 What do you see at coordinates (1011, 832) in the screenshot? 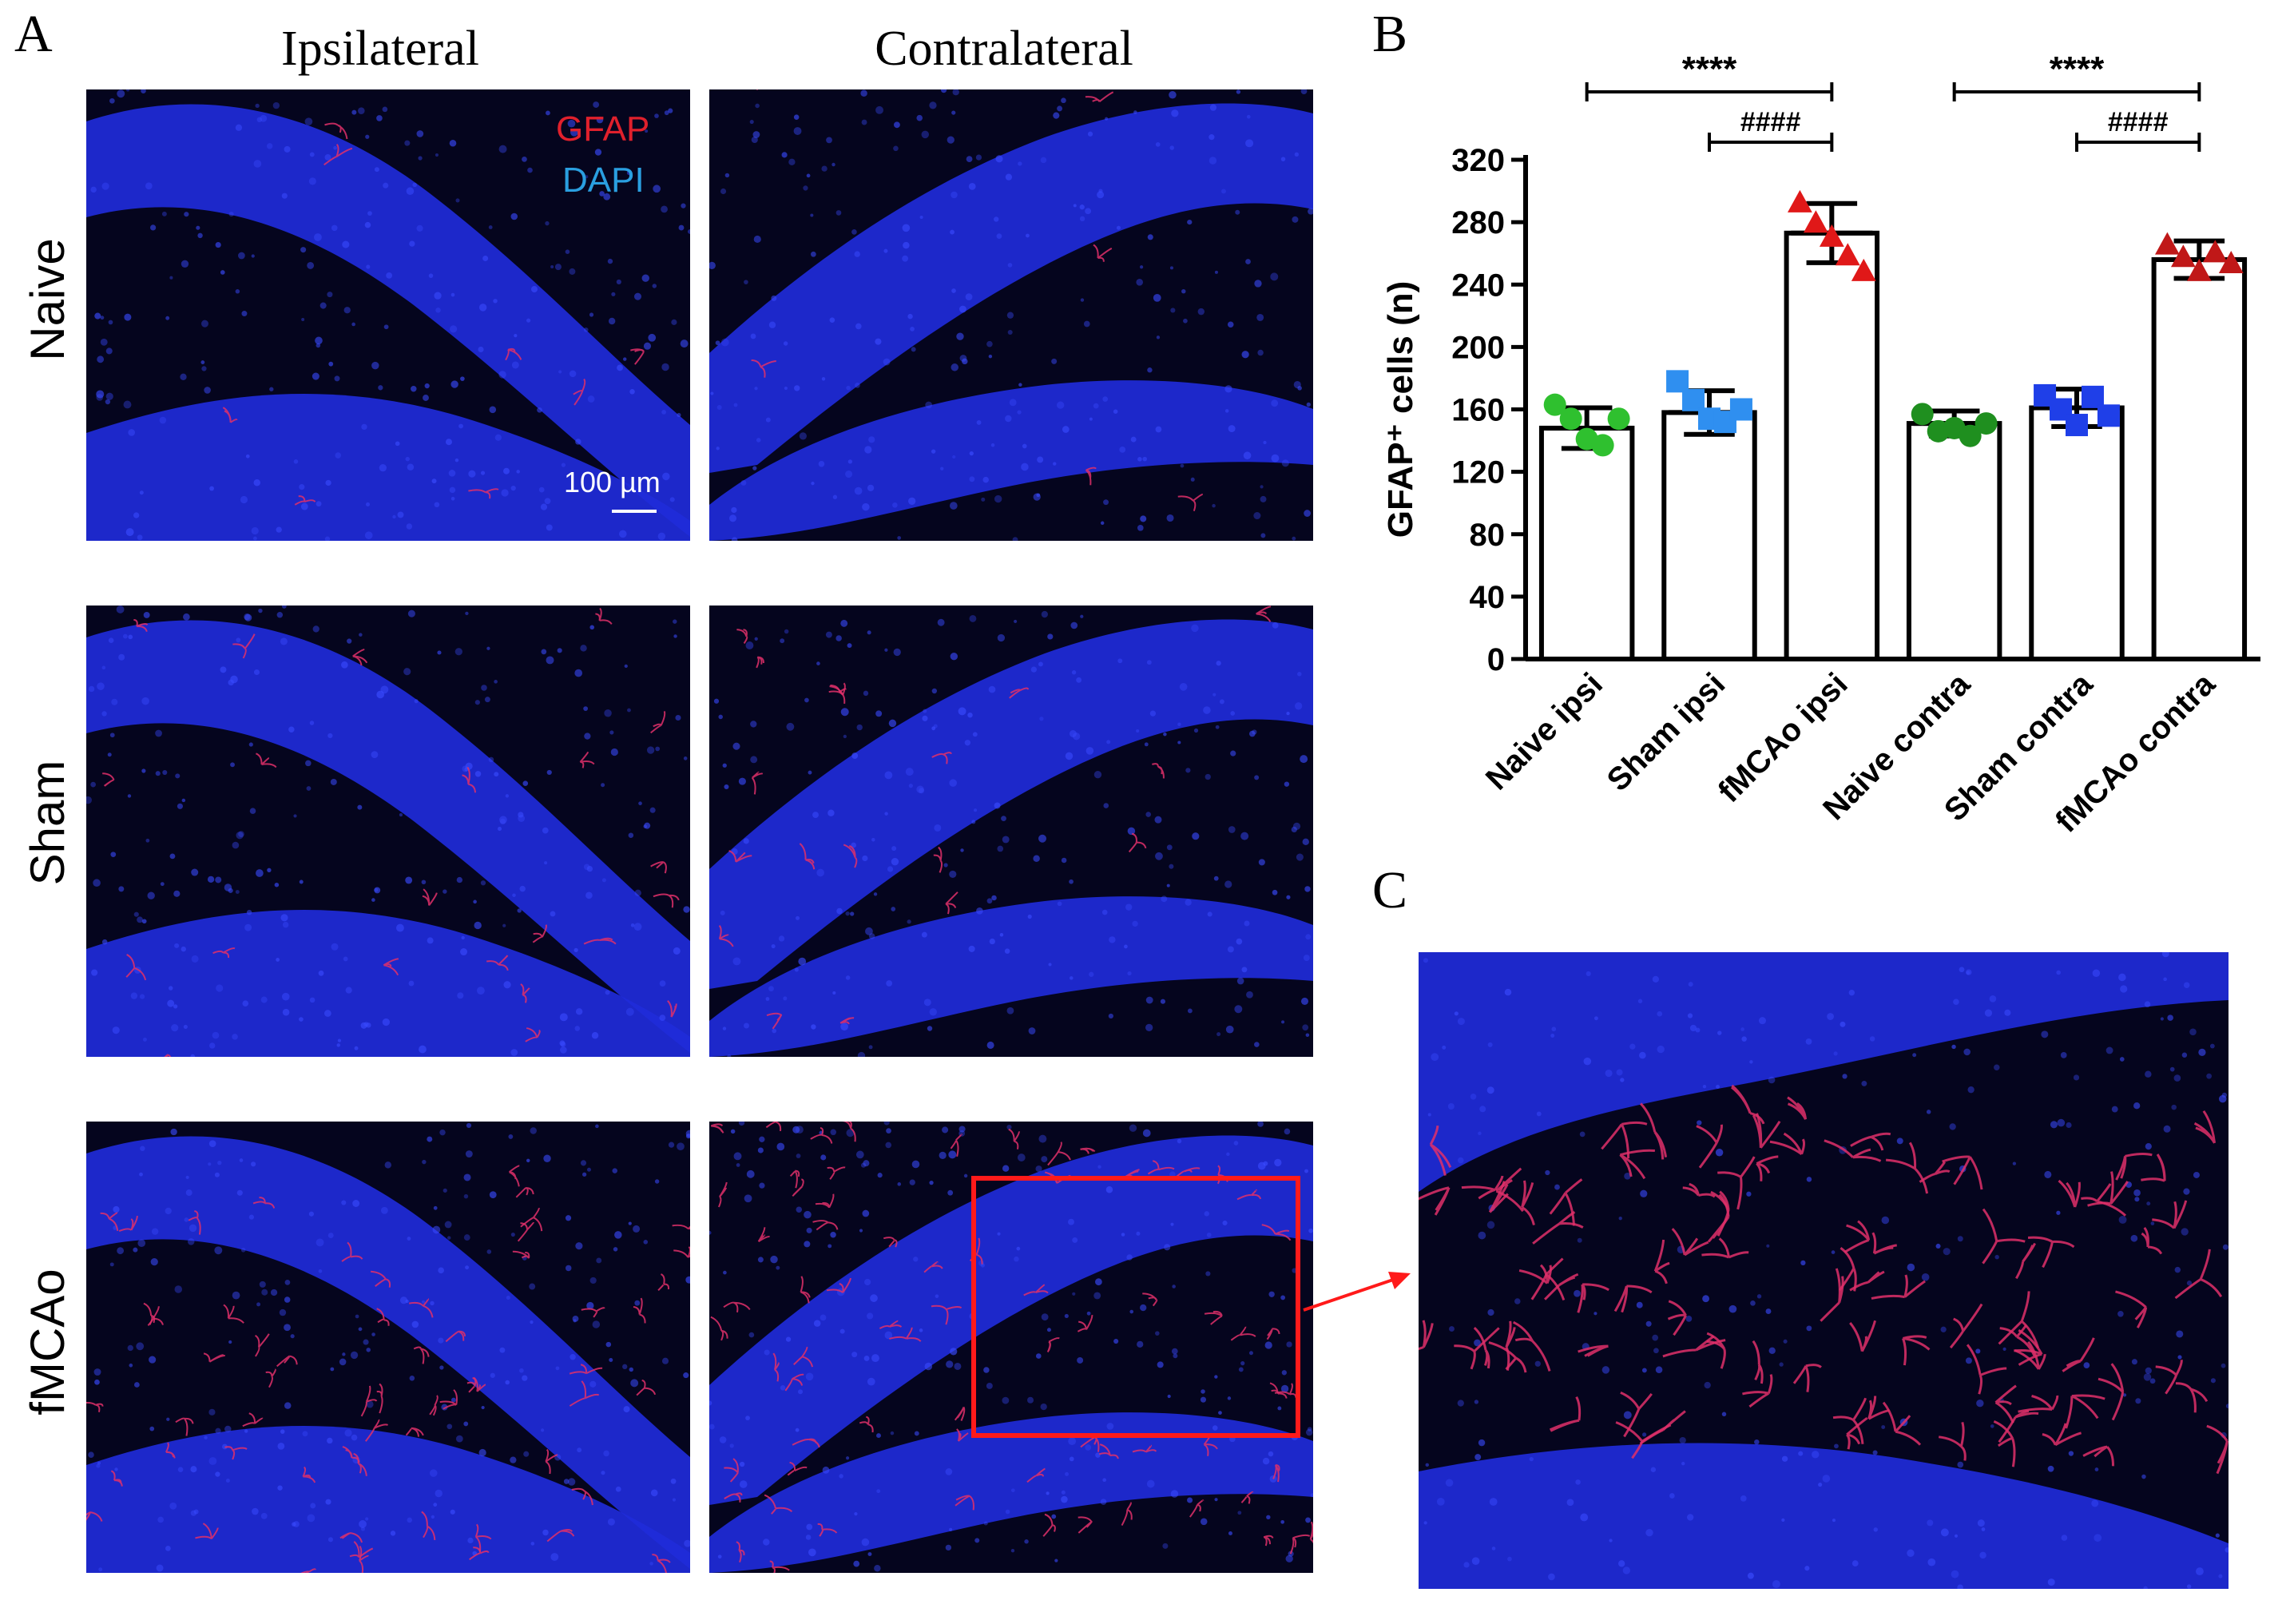
I see `micrograph-sham-contralateral` at bounding box center [1011, 832].